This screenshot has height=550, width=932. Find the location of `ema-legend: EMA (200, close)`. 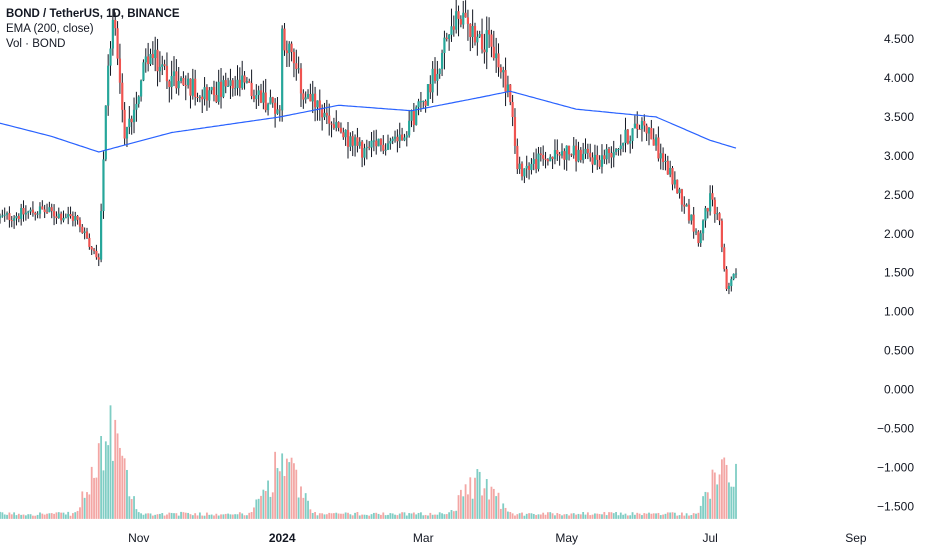

ema-legend: EMA (200, close) is located at coordinates (50, 29).